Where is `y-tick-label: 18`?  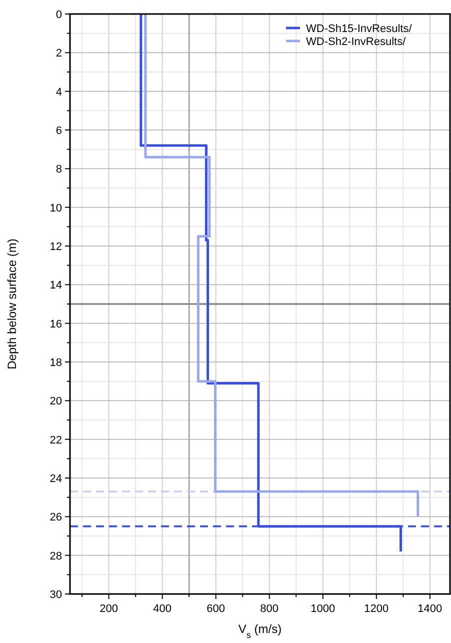 y-tick-label: 18 is located at coordinates (56, 363).